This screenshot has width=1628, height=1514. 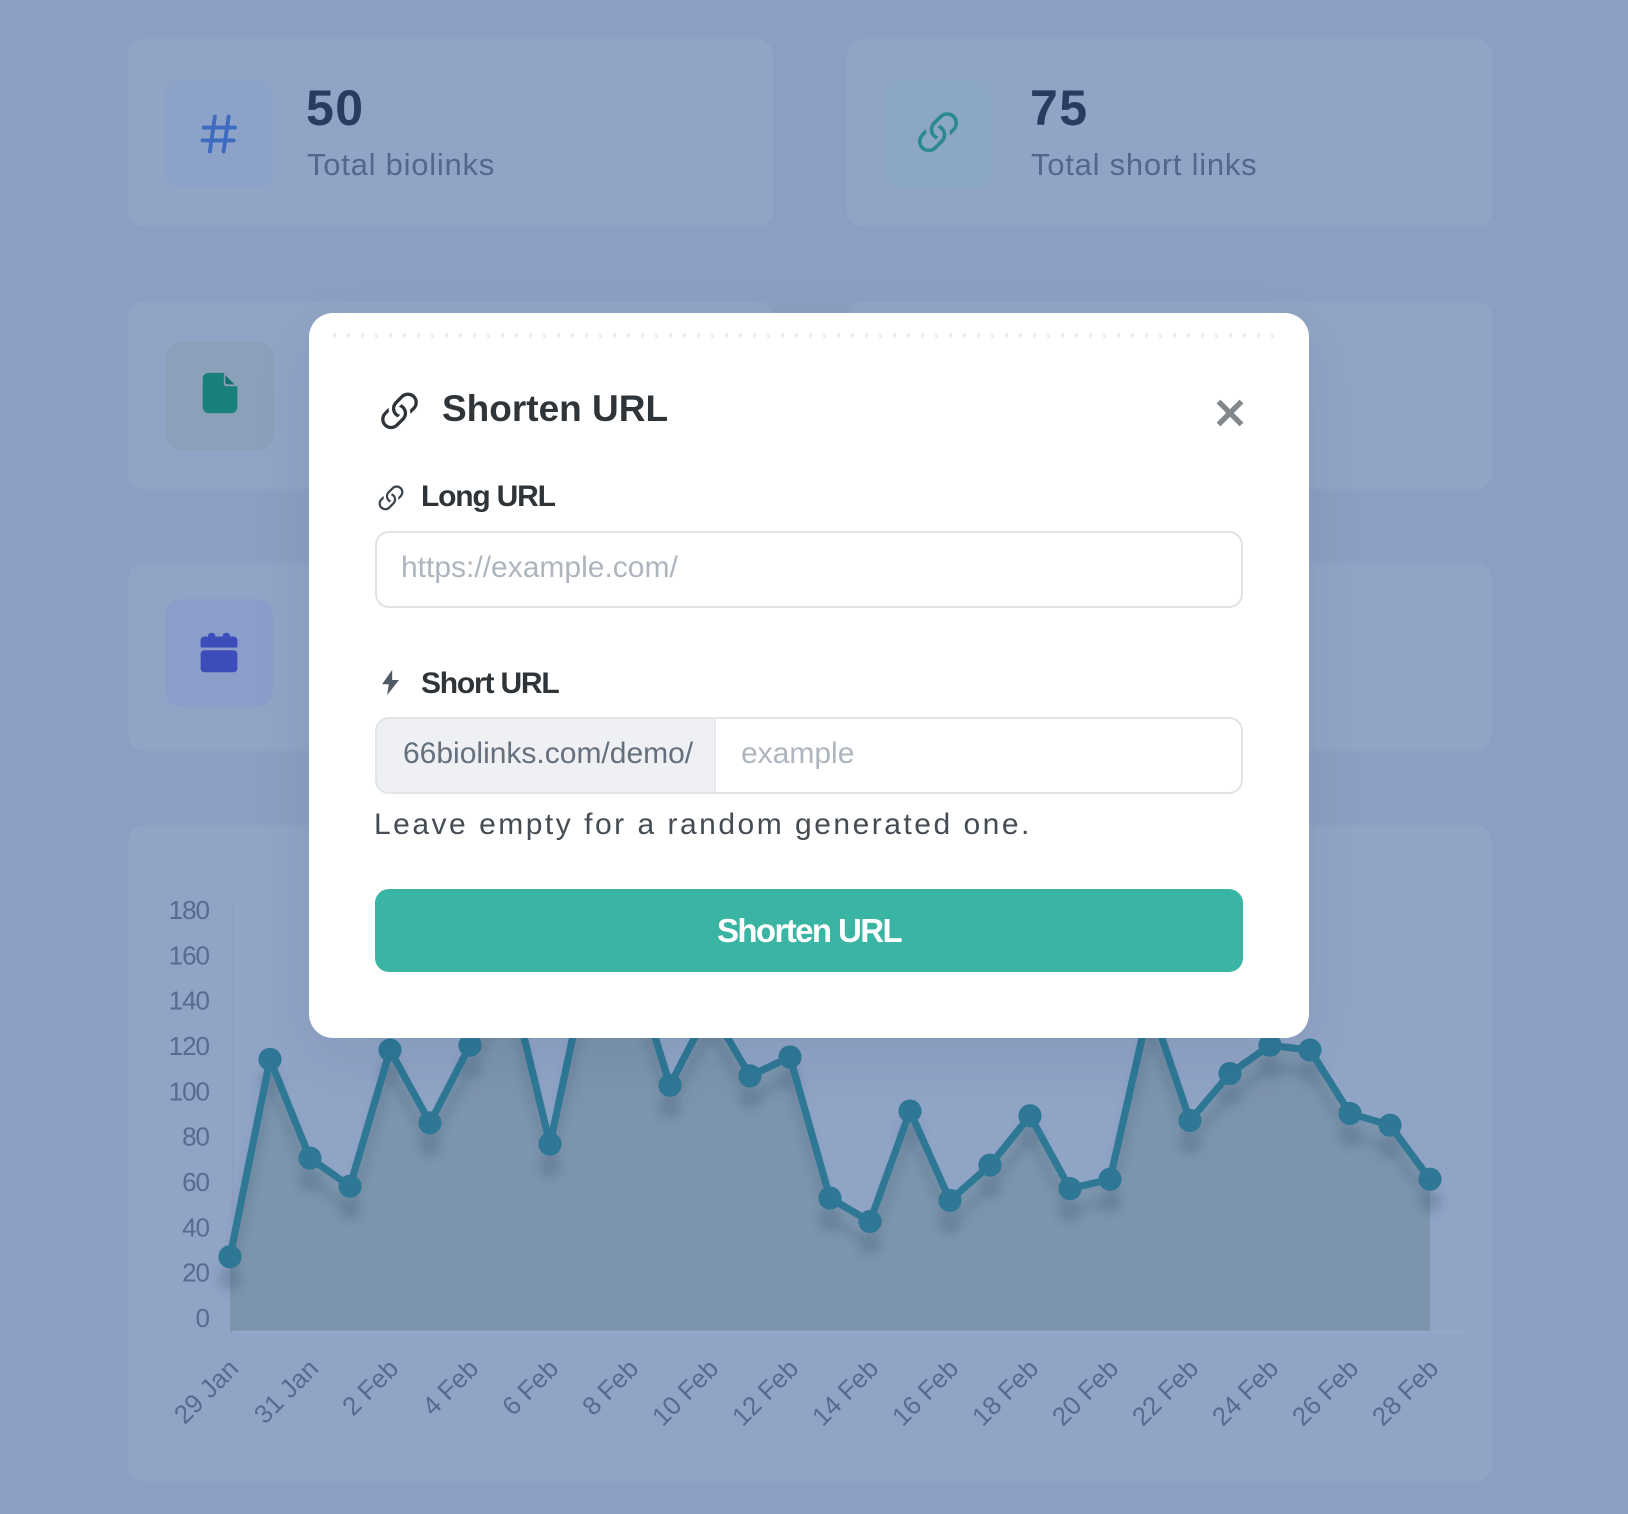 What do you see at coordinates (1325, 1392) in the screenshot?
I see `svg-text: 26 Feb` at bounding box center [1325, 1392].